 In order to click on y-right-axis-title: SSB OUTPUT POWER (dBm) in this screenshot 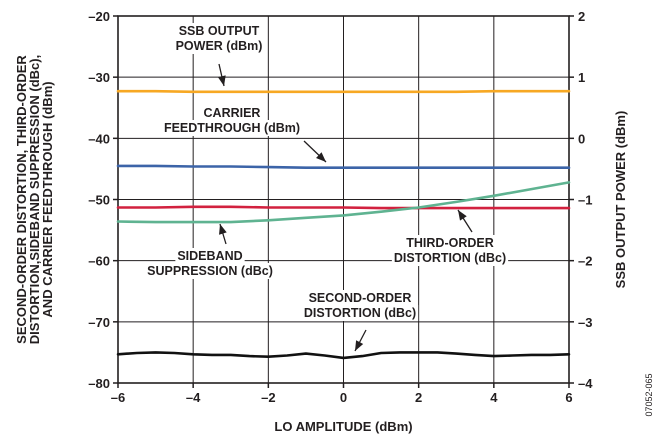, I will do `click(620, 200)`.